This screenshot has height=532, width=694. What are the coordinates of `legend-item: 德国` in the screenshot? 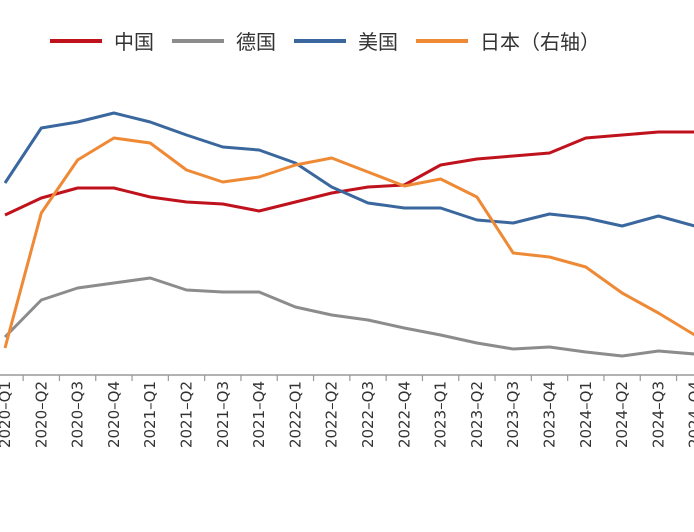 It's located at (224, 40).